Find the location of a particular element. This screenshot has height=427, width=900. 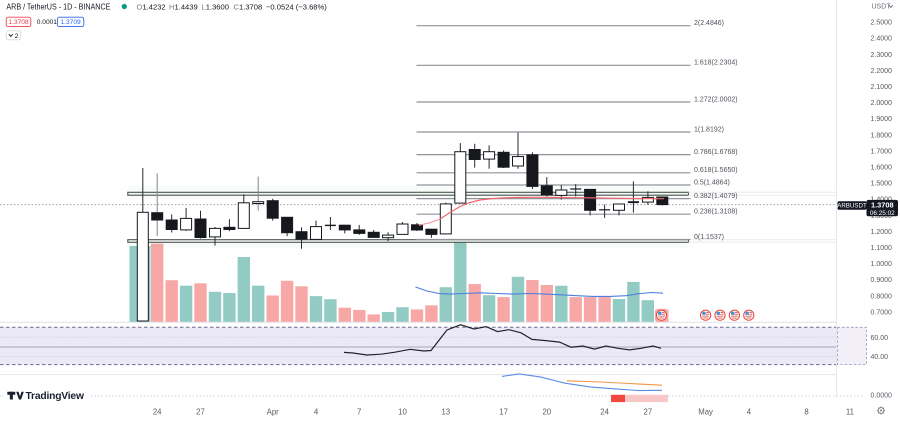

svg-text: ARB / TetherUS - 1D - BINANCE is located at coordinates (58, 6).